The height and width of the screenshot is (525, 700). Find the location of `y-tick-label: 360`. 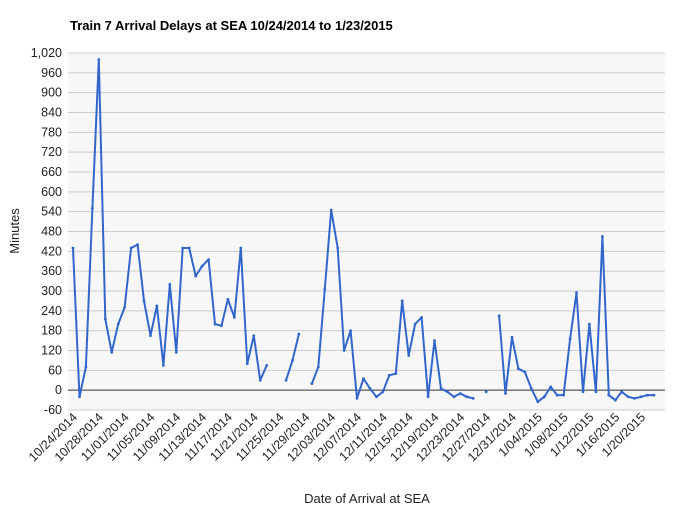

y-tick-label: 360 is located at coordinates (51, 271).